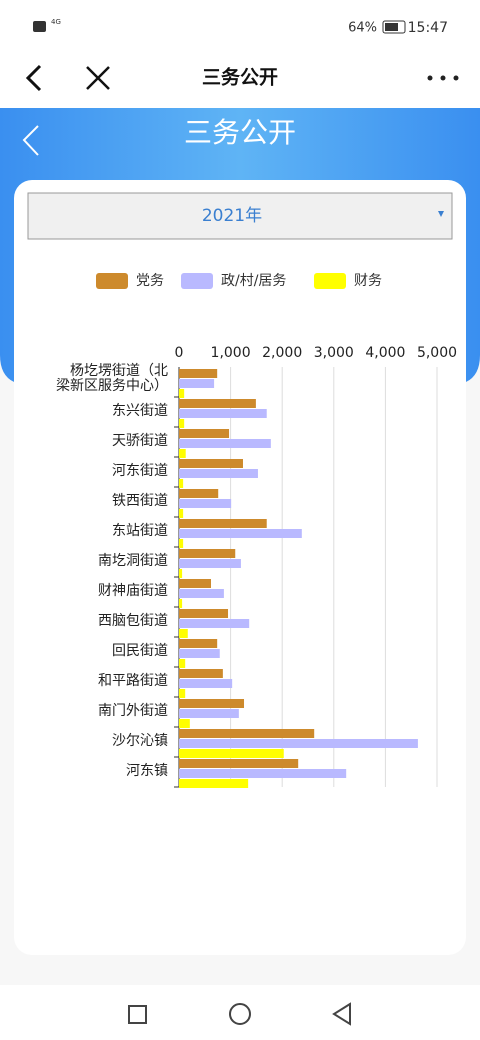 The width and height of the screenshot is (480, 1040). I want to click on y-tick-label: 回民街道, so click(140, 651).